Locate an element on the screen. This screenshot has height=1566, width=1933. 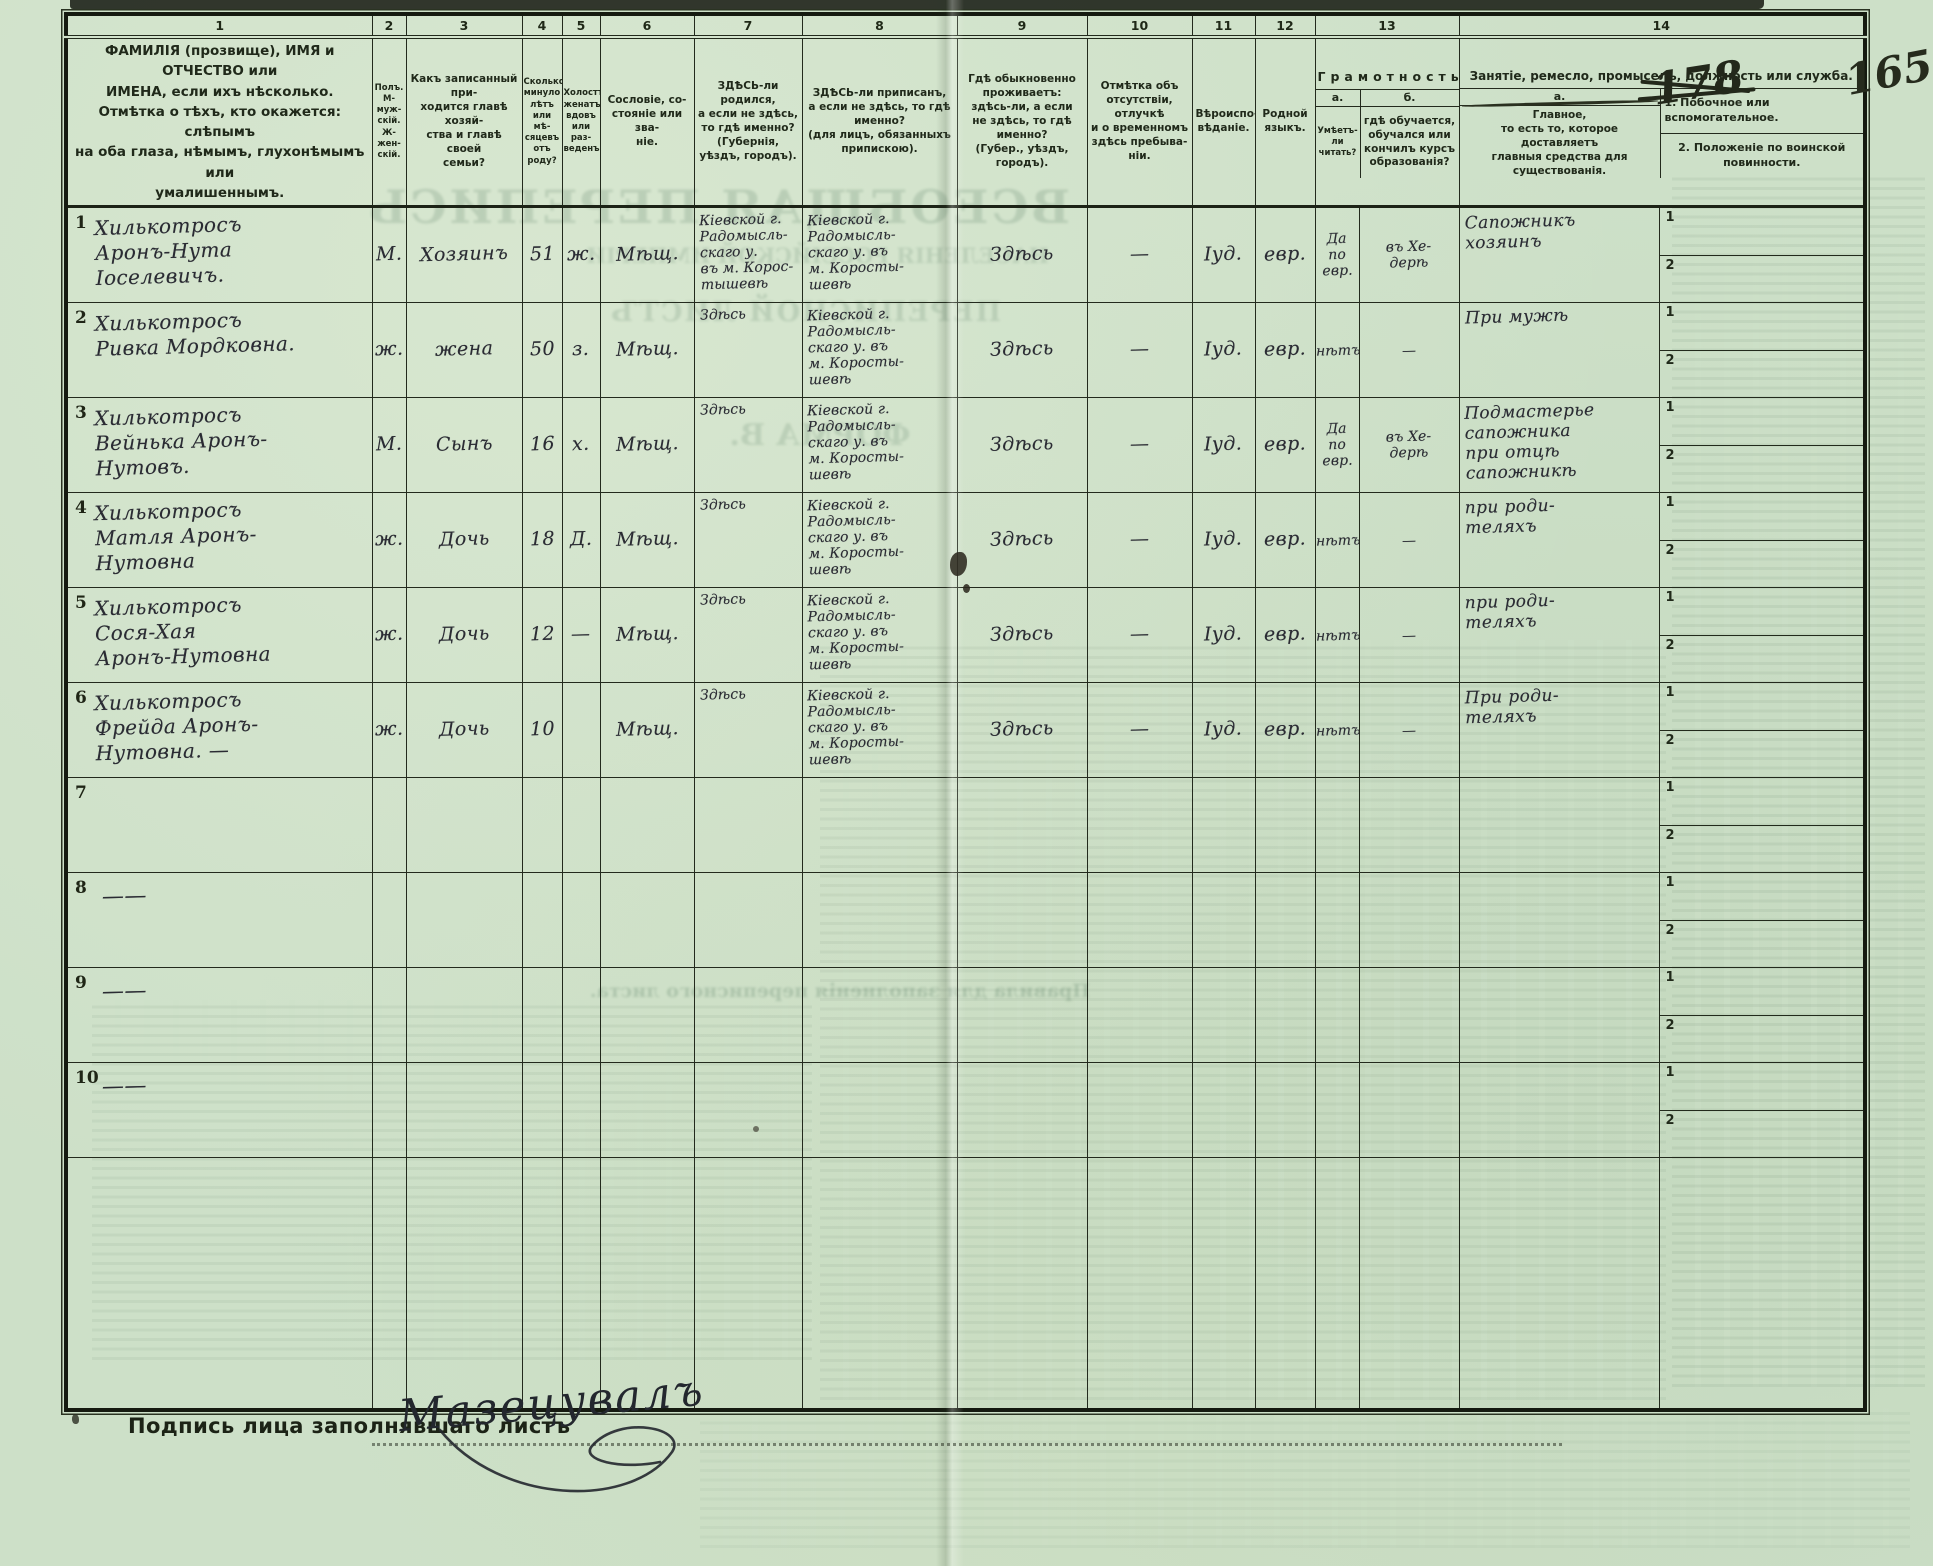
cell-marital: Д. is located at coordinates (581, 540).